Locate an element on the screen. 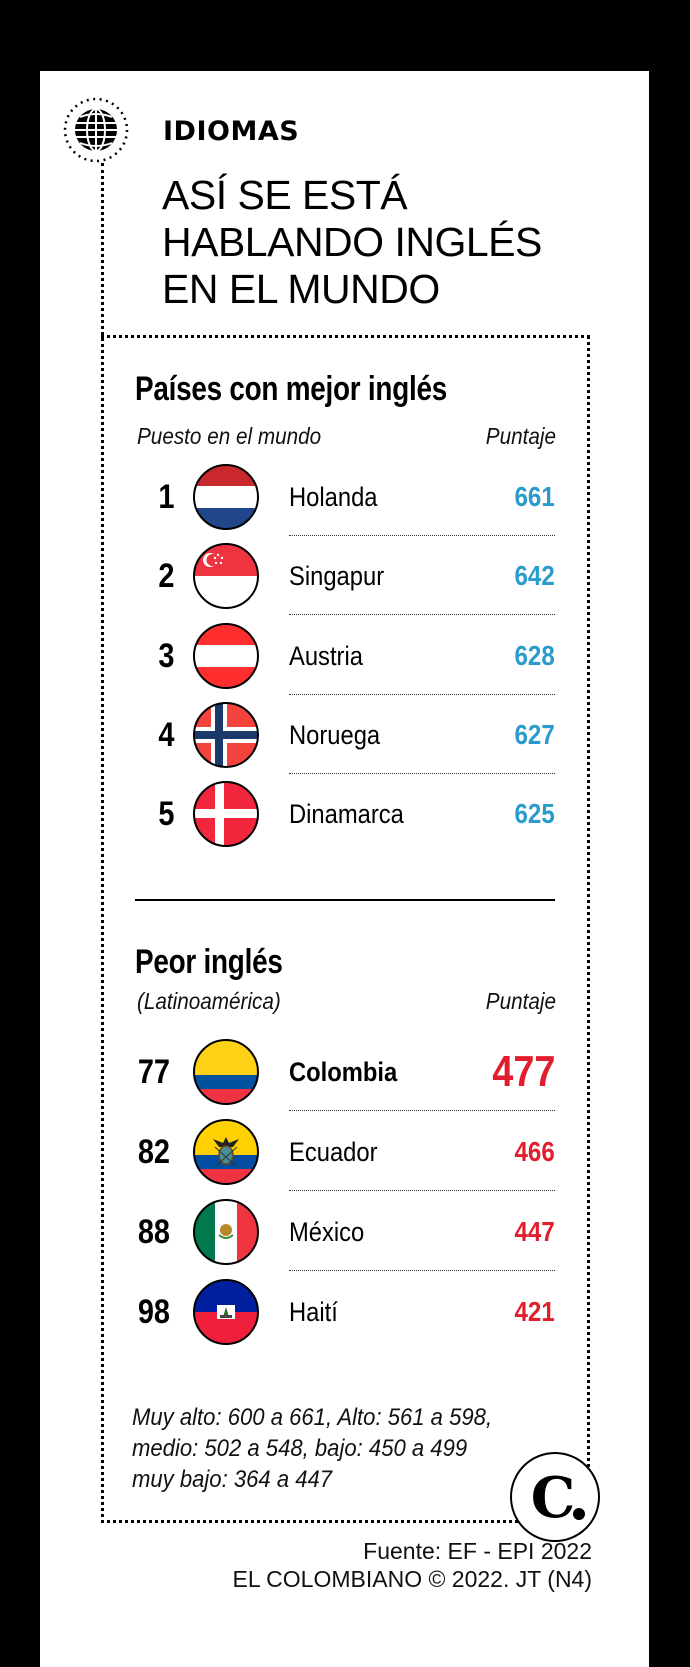 The image size is (690, 1667). score: 421 is located at coordinates (534, 1311).